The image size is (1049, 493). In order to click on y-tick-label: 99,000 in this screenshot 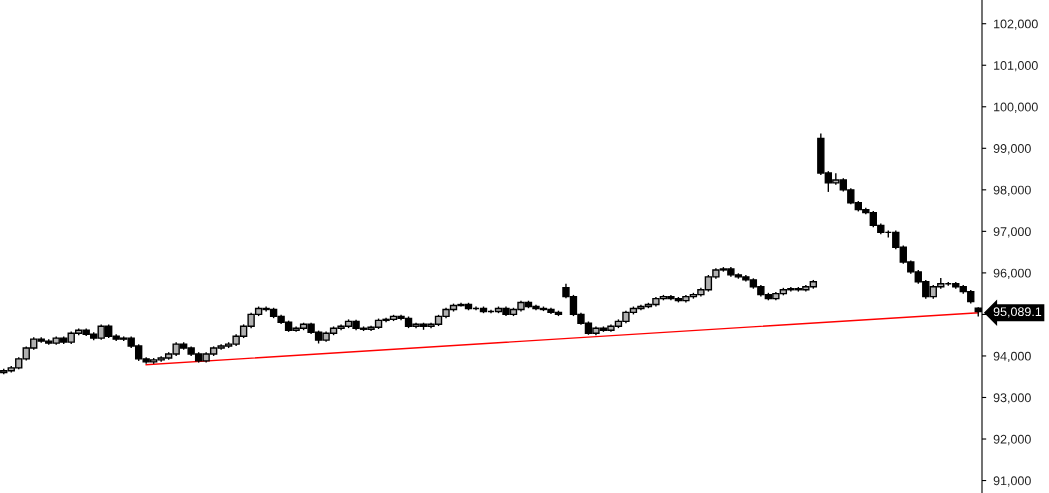, I will do `click(1012, 149)`.